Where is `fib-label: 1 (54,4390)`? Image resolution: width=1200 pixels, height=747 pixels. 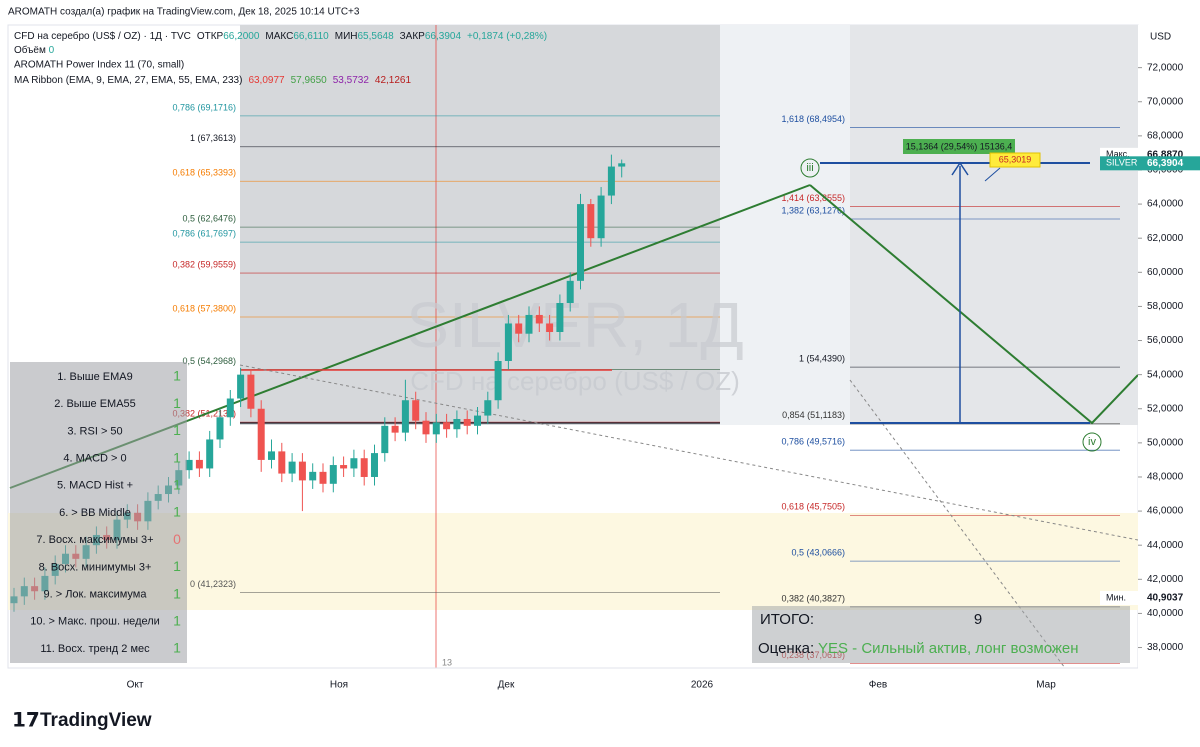 fib-label: 1 (54,4390) is located at coordinates (822, 359).